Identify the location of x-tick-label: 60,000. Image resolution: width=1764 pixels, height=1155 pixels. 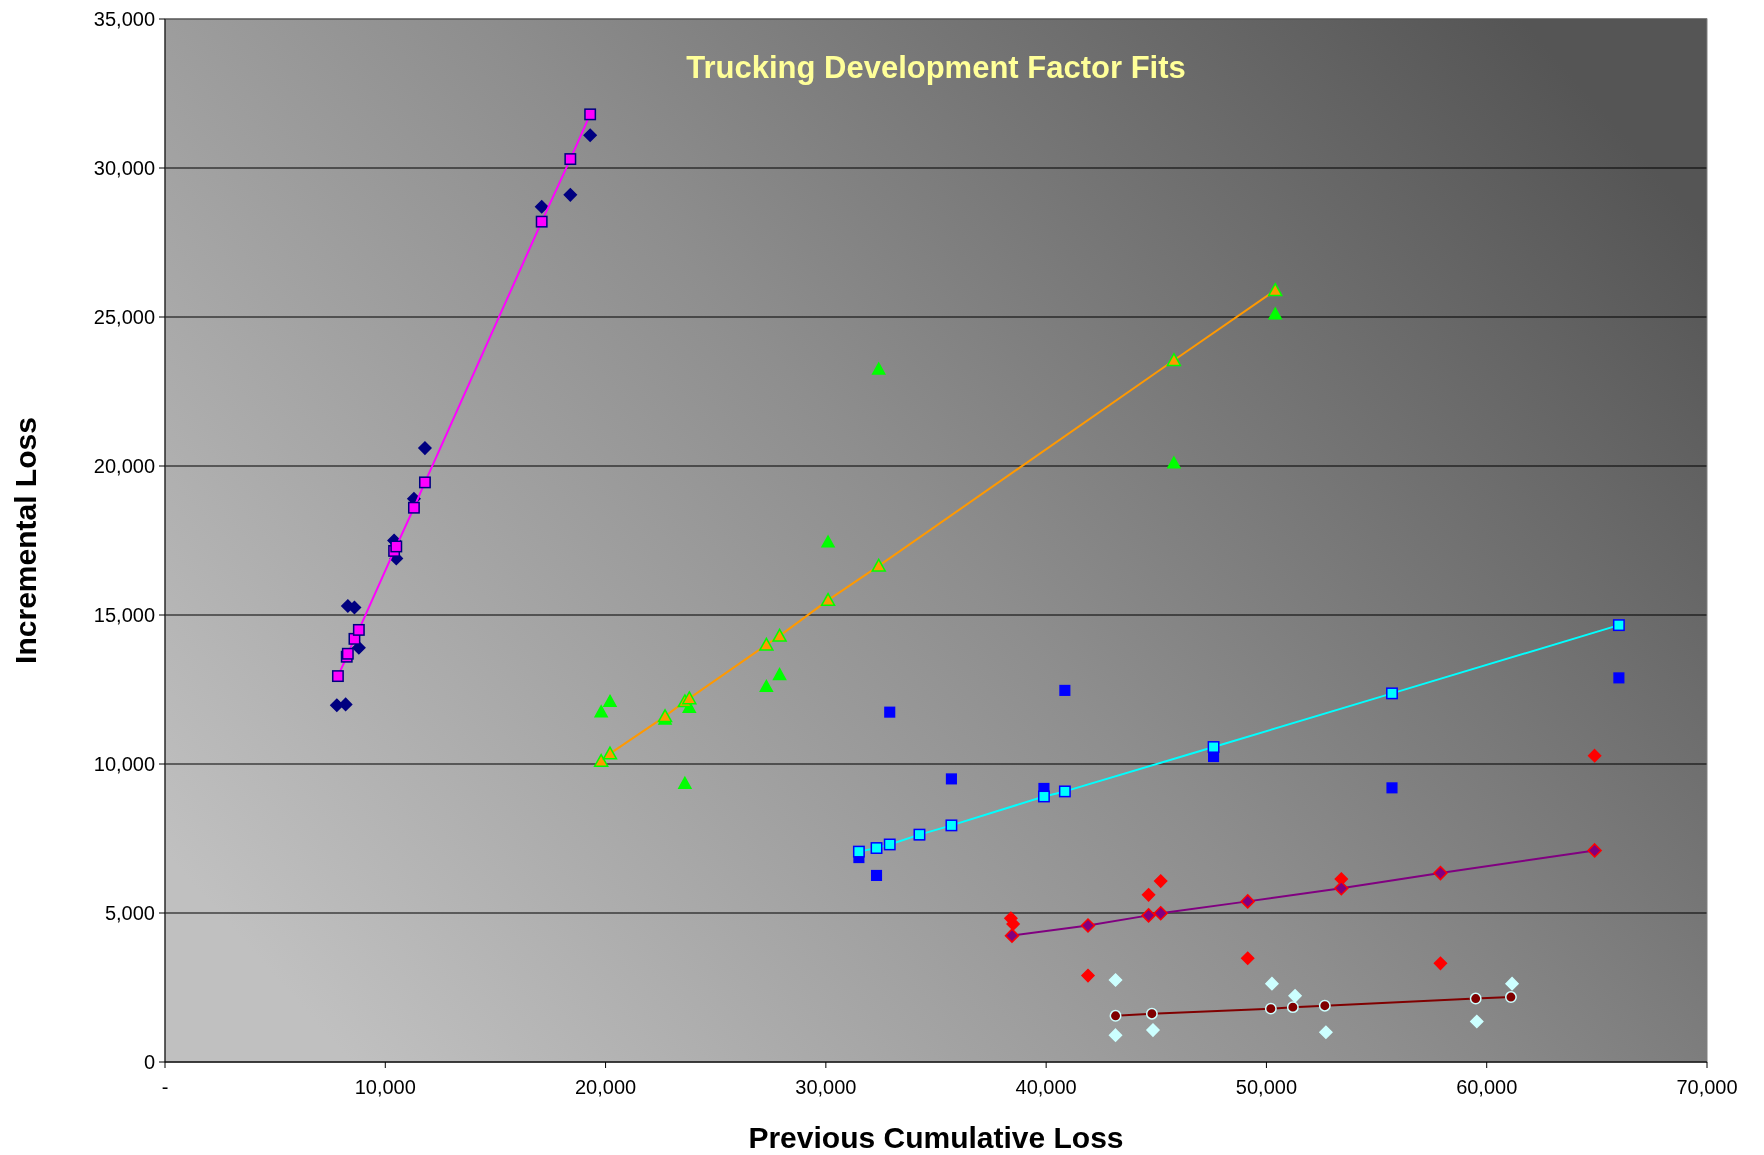
(1487, 1087).